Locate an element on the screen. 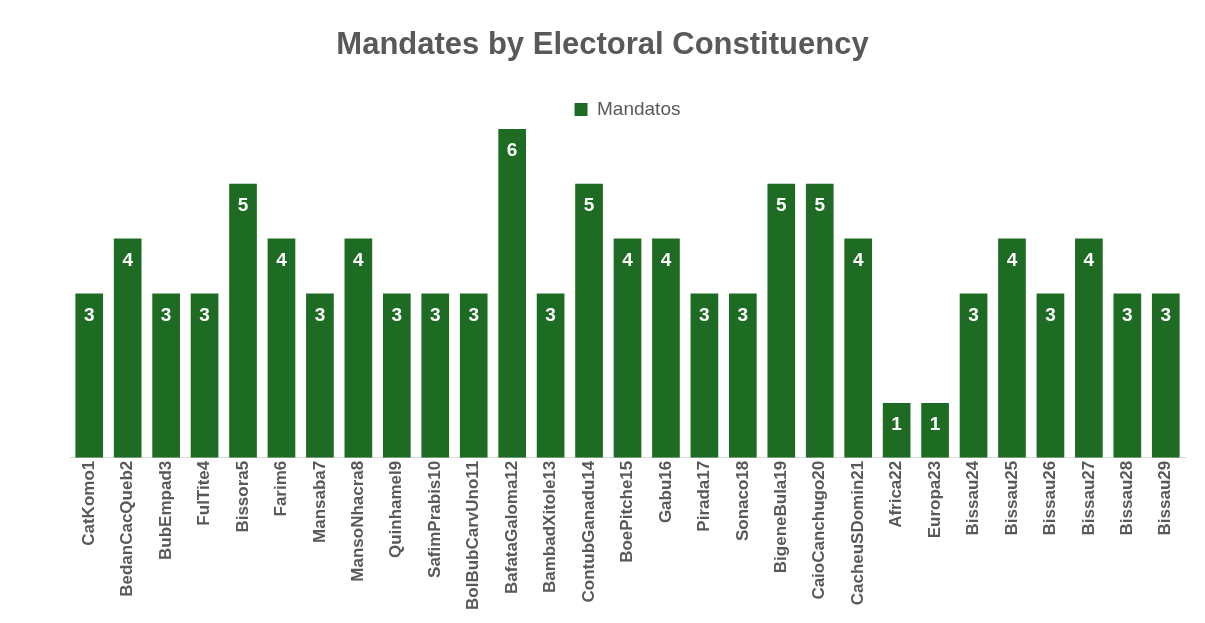  x-tick-label: BoePitche15 is located at coordinates (627, 511).